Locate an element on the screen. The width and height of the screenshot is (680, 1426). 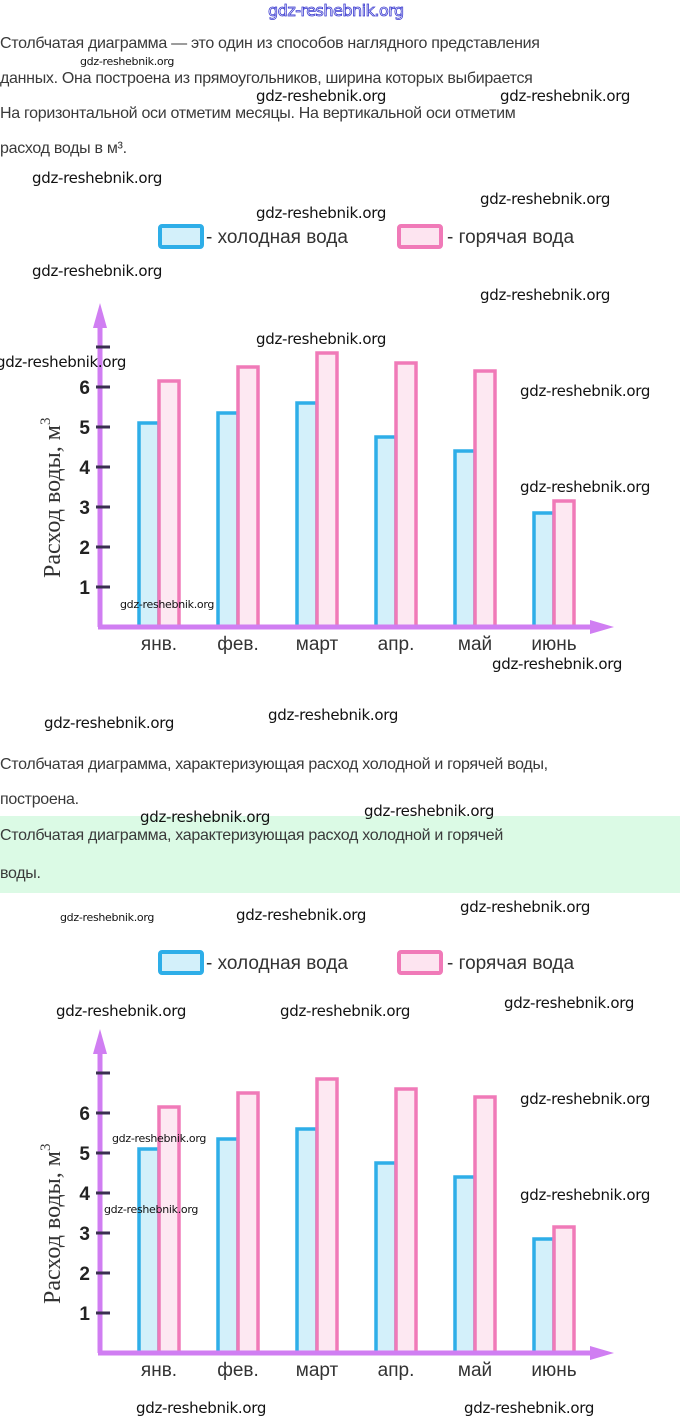
legend-swatch-hot is located at coordinates (420, 236).